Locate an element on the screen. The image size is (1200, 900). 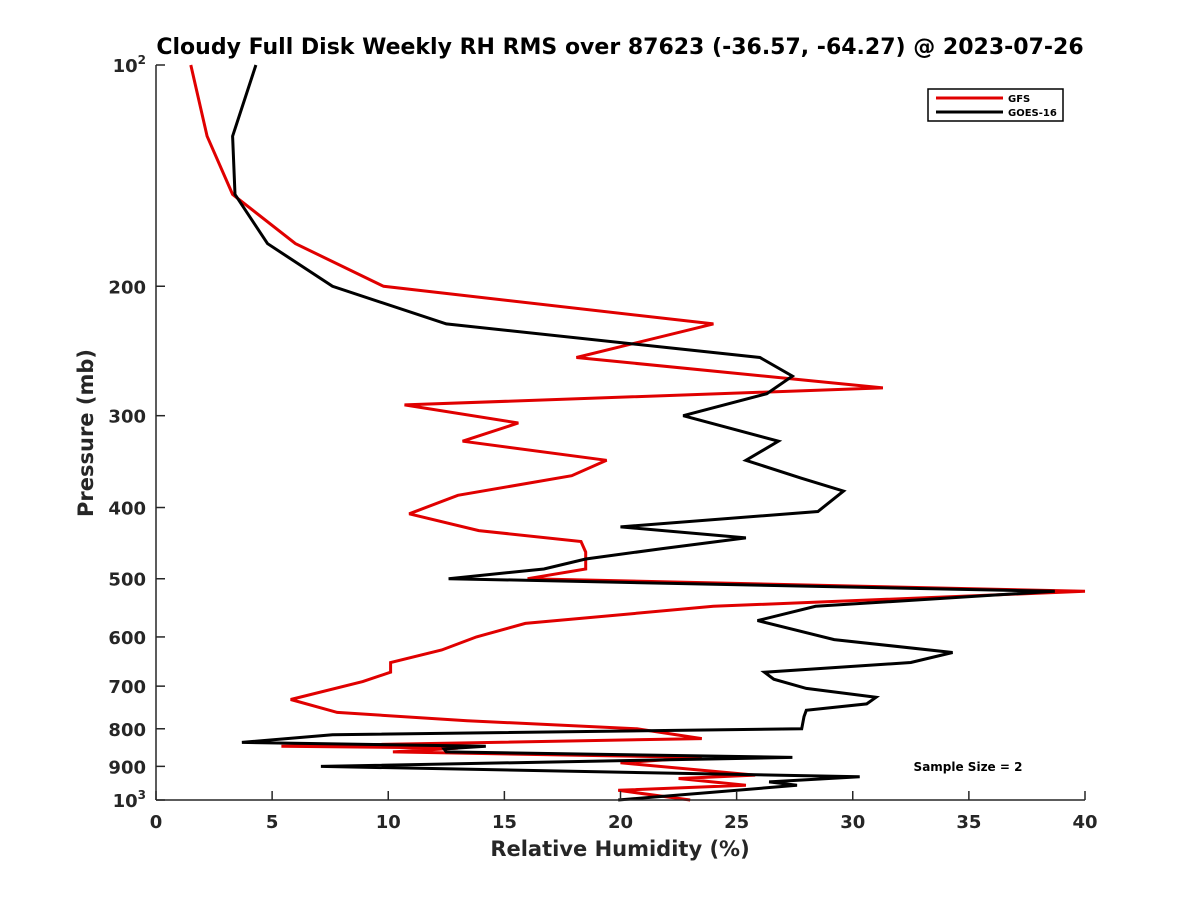
y-tick-label: 700 is located at coordinates (127, 687).